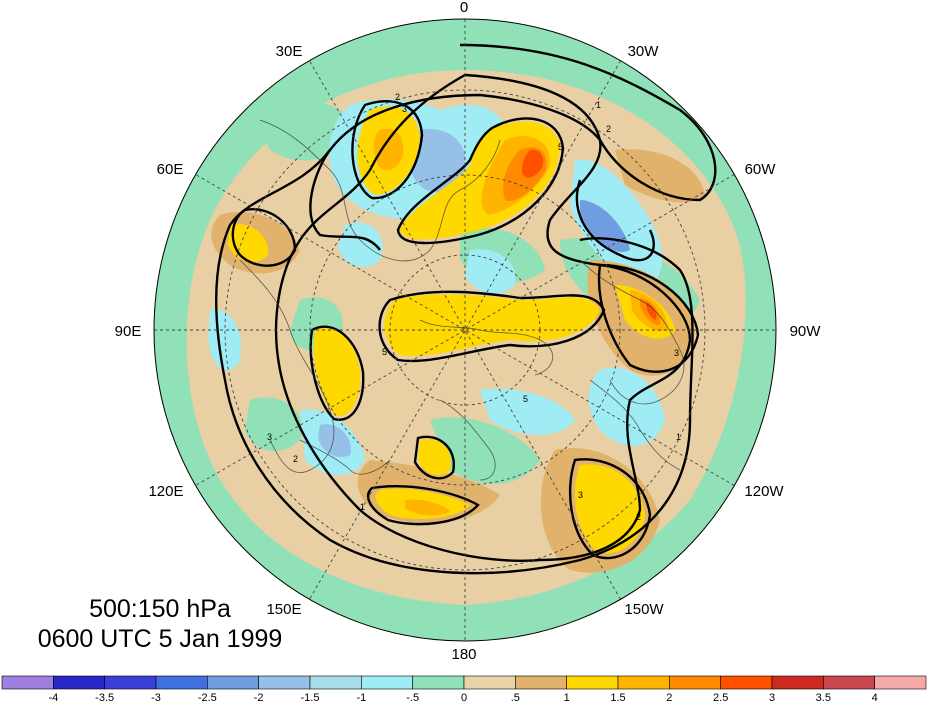 The image size is (928, 702). What do you see at coordinates (515, 697) in the screenshot?
I see `colorbar-tick-label: .5` at bounding box center [515, 697].